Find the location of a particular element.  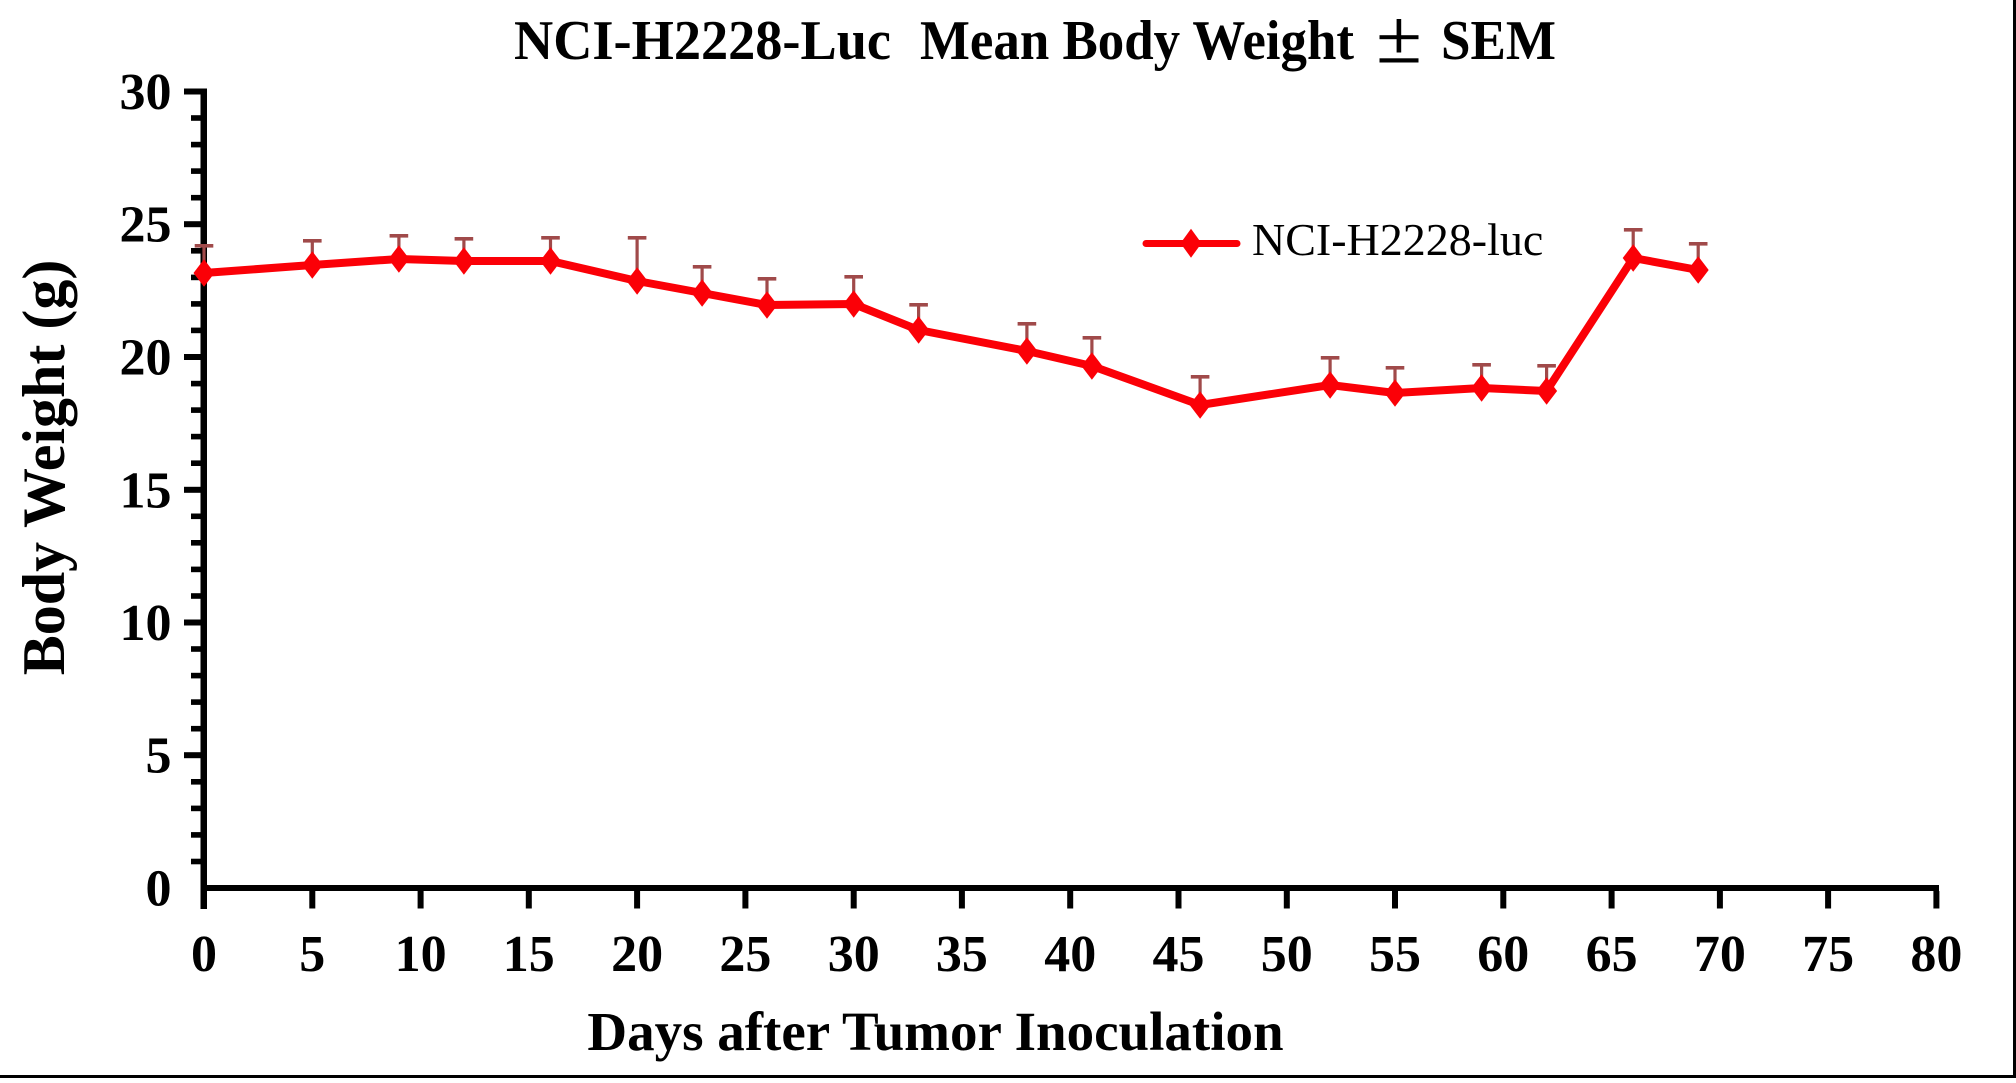

svg-text: 50 is located at coordinates (1287, 954).